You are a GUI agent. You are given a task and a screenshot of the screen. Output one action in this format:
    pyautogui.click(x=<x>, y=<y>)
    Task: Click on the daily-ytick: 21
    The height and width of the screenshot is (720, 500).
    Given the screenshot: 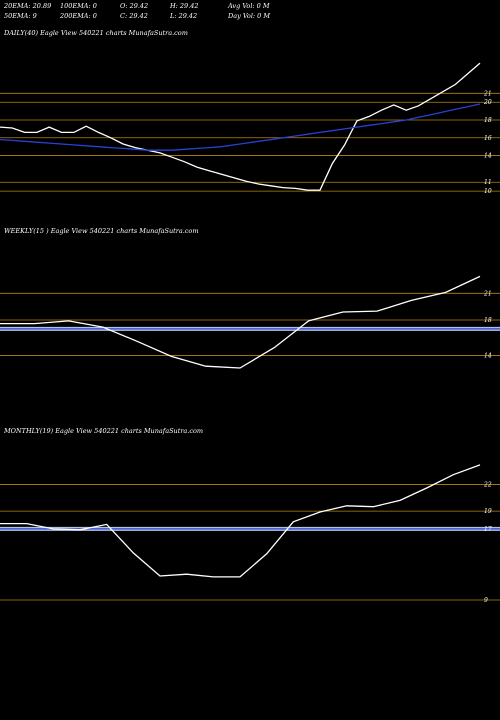 What is the action you would take?
    pyautogui.click(x=487, y=93)
    